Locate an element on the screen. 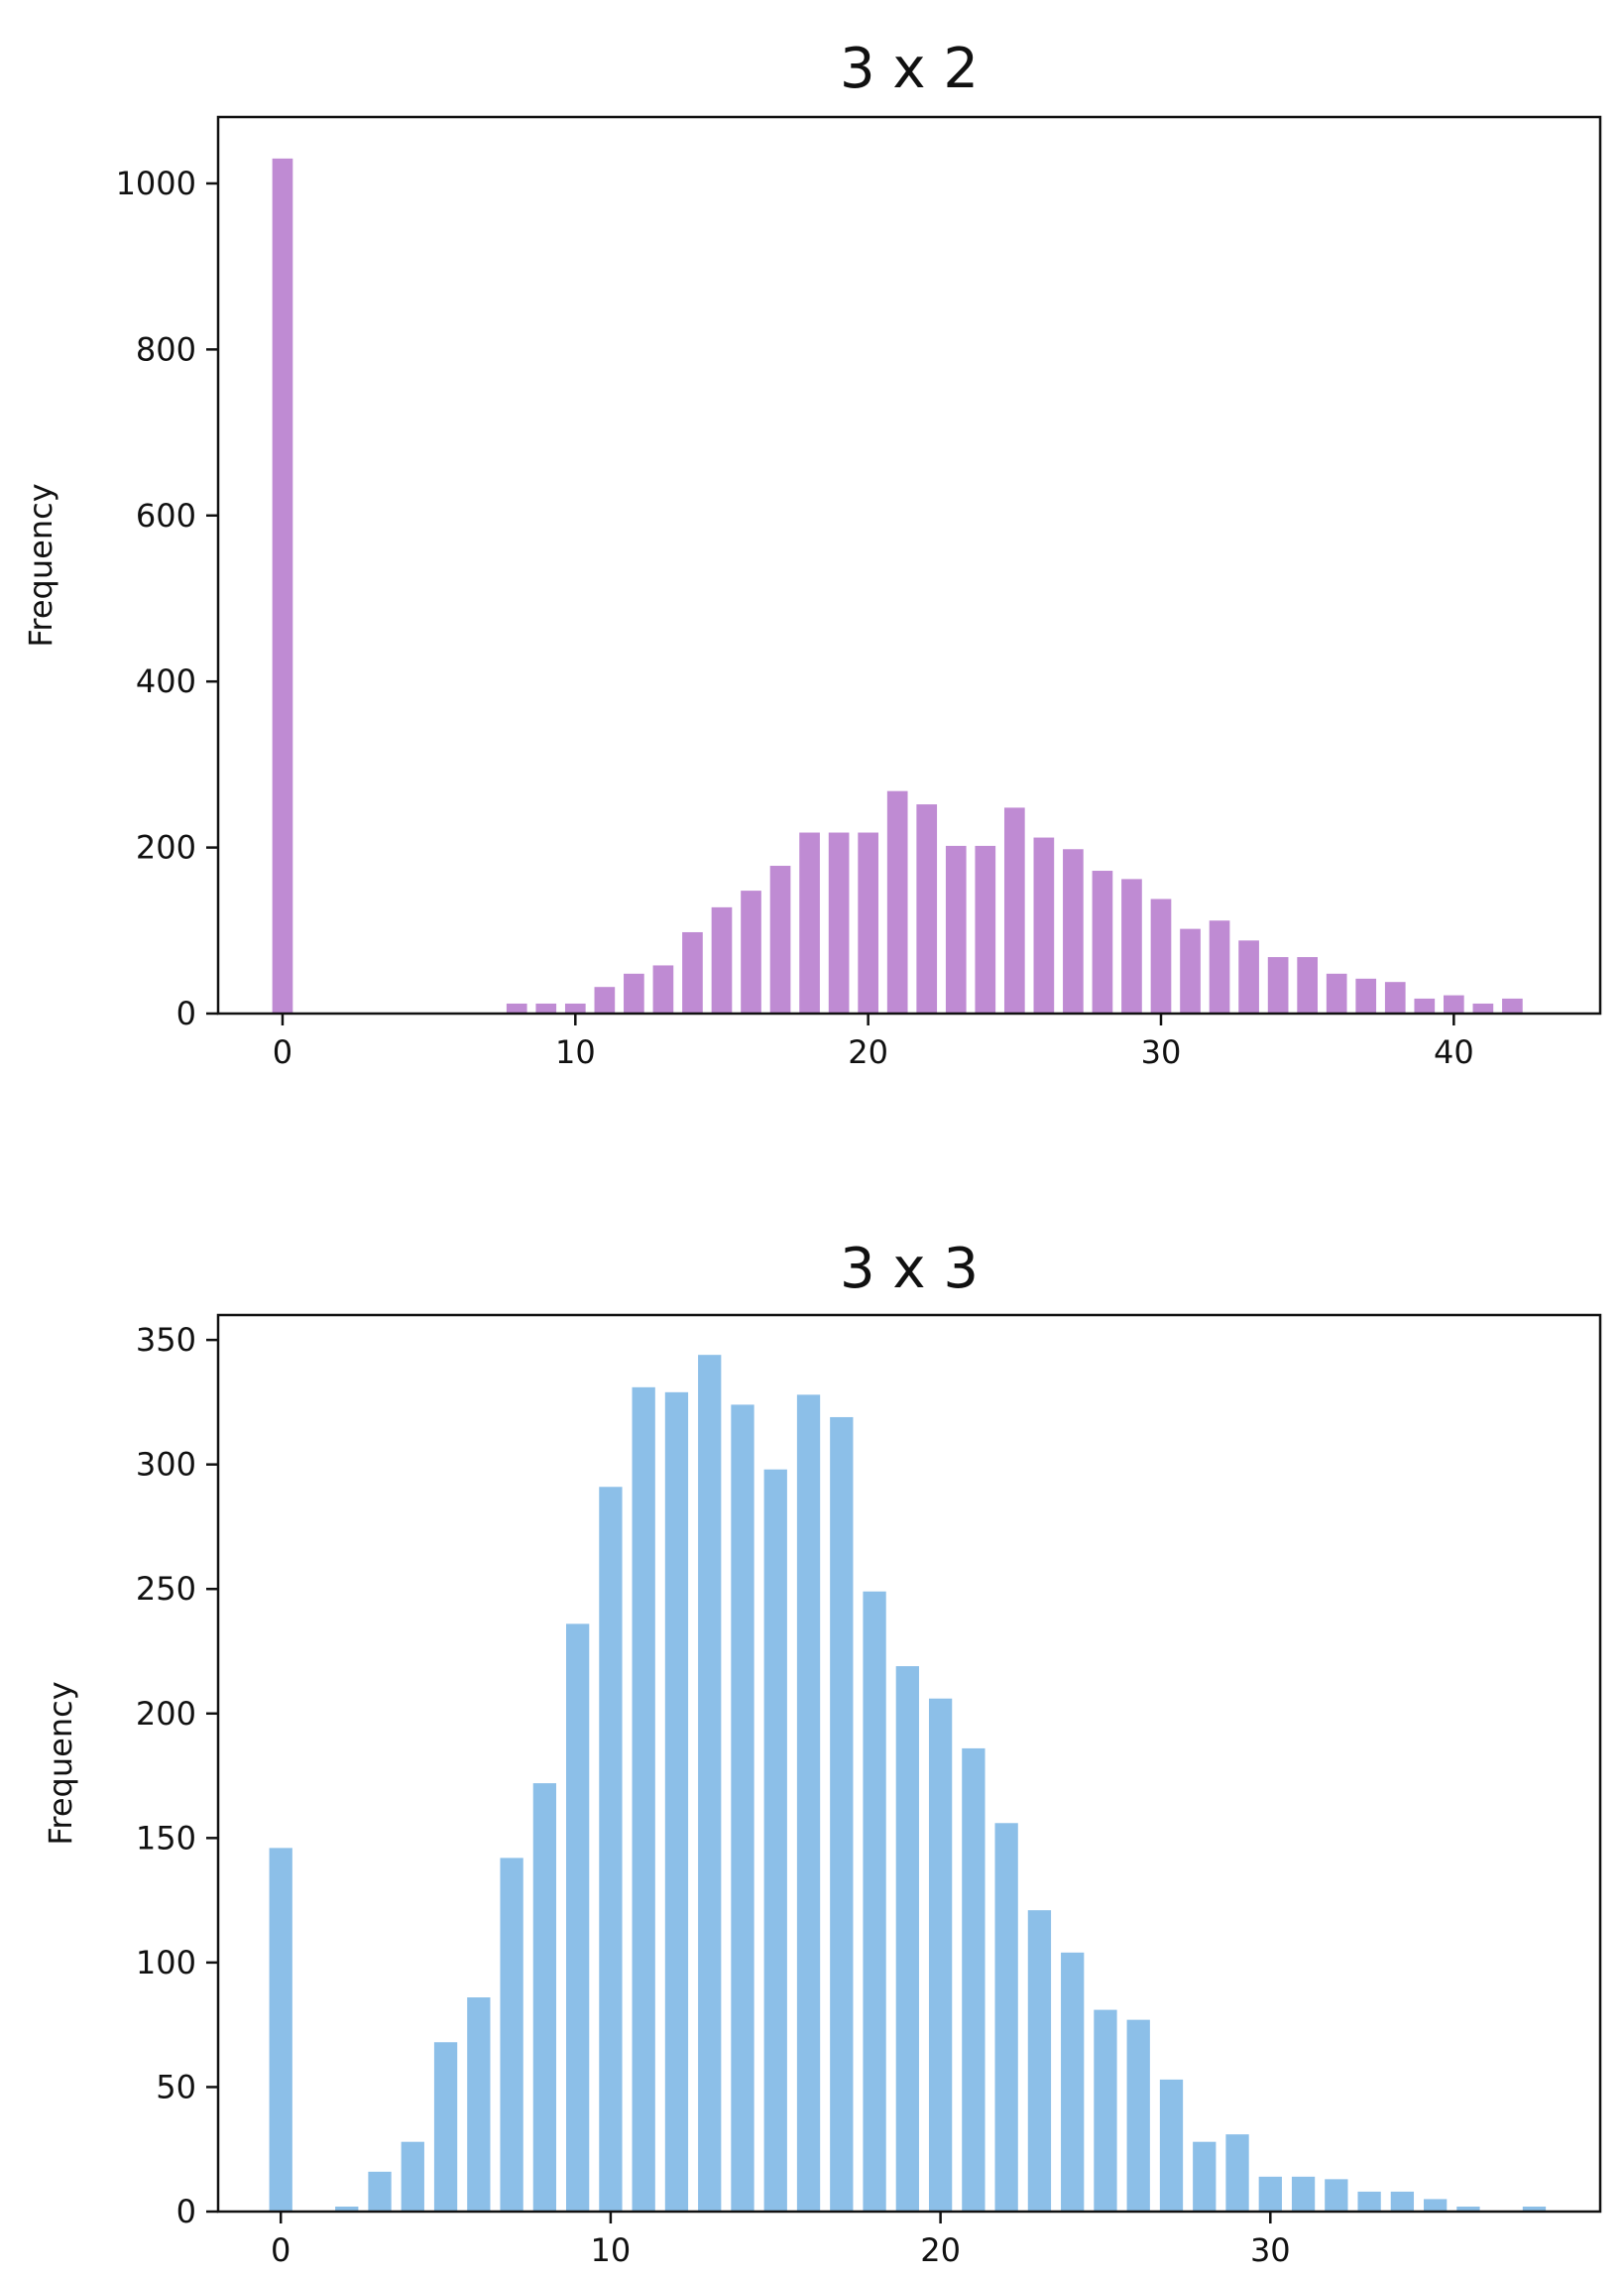 This screenshot has width=1624, height=2279. y-tick-label: 300 is located at coordinates (166, 1465).